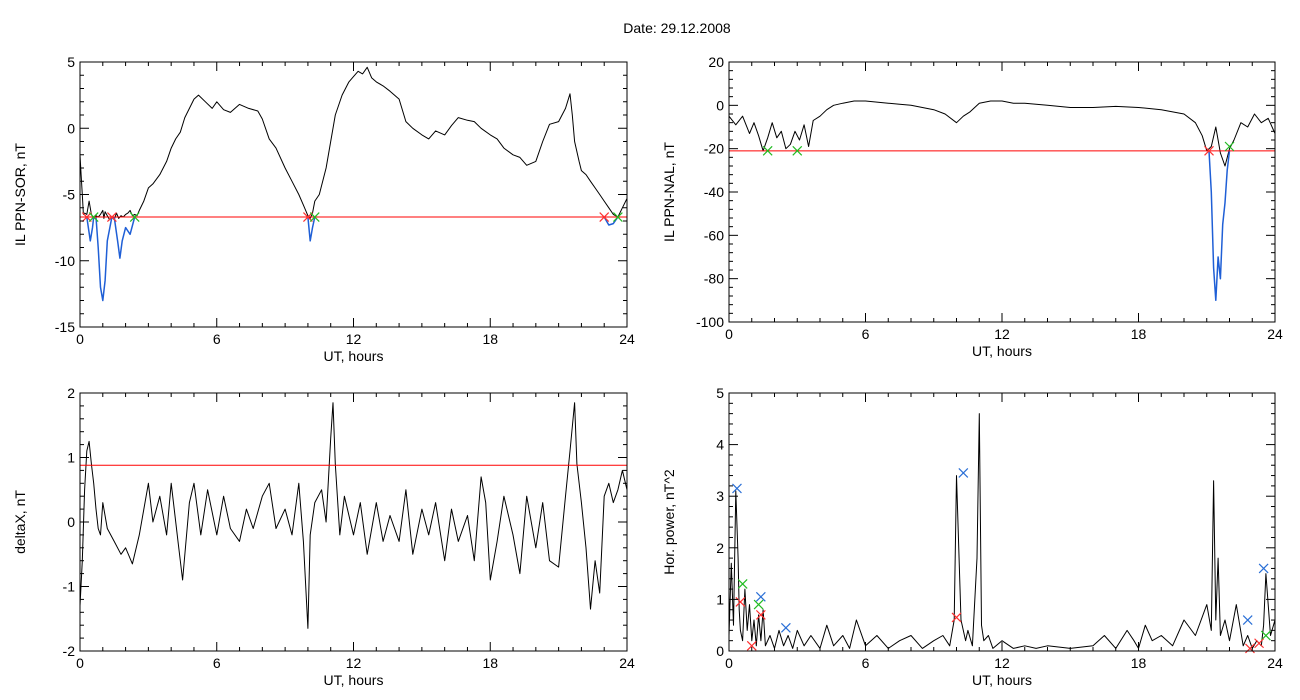  Describe the element at coordinates (627, 339) in the screenshot. I see `chart-sor-xtick-label-24: 24` at that location.